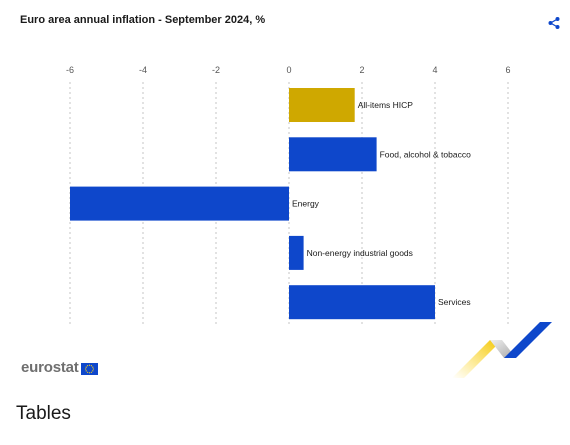 This screenshot has height=445, width=570. I want to click on share-icon, so click(554, 23).